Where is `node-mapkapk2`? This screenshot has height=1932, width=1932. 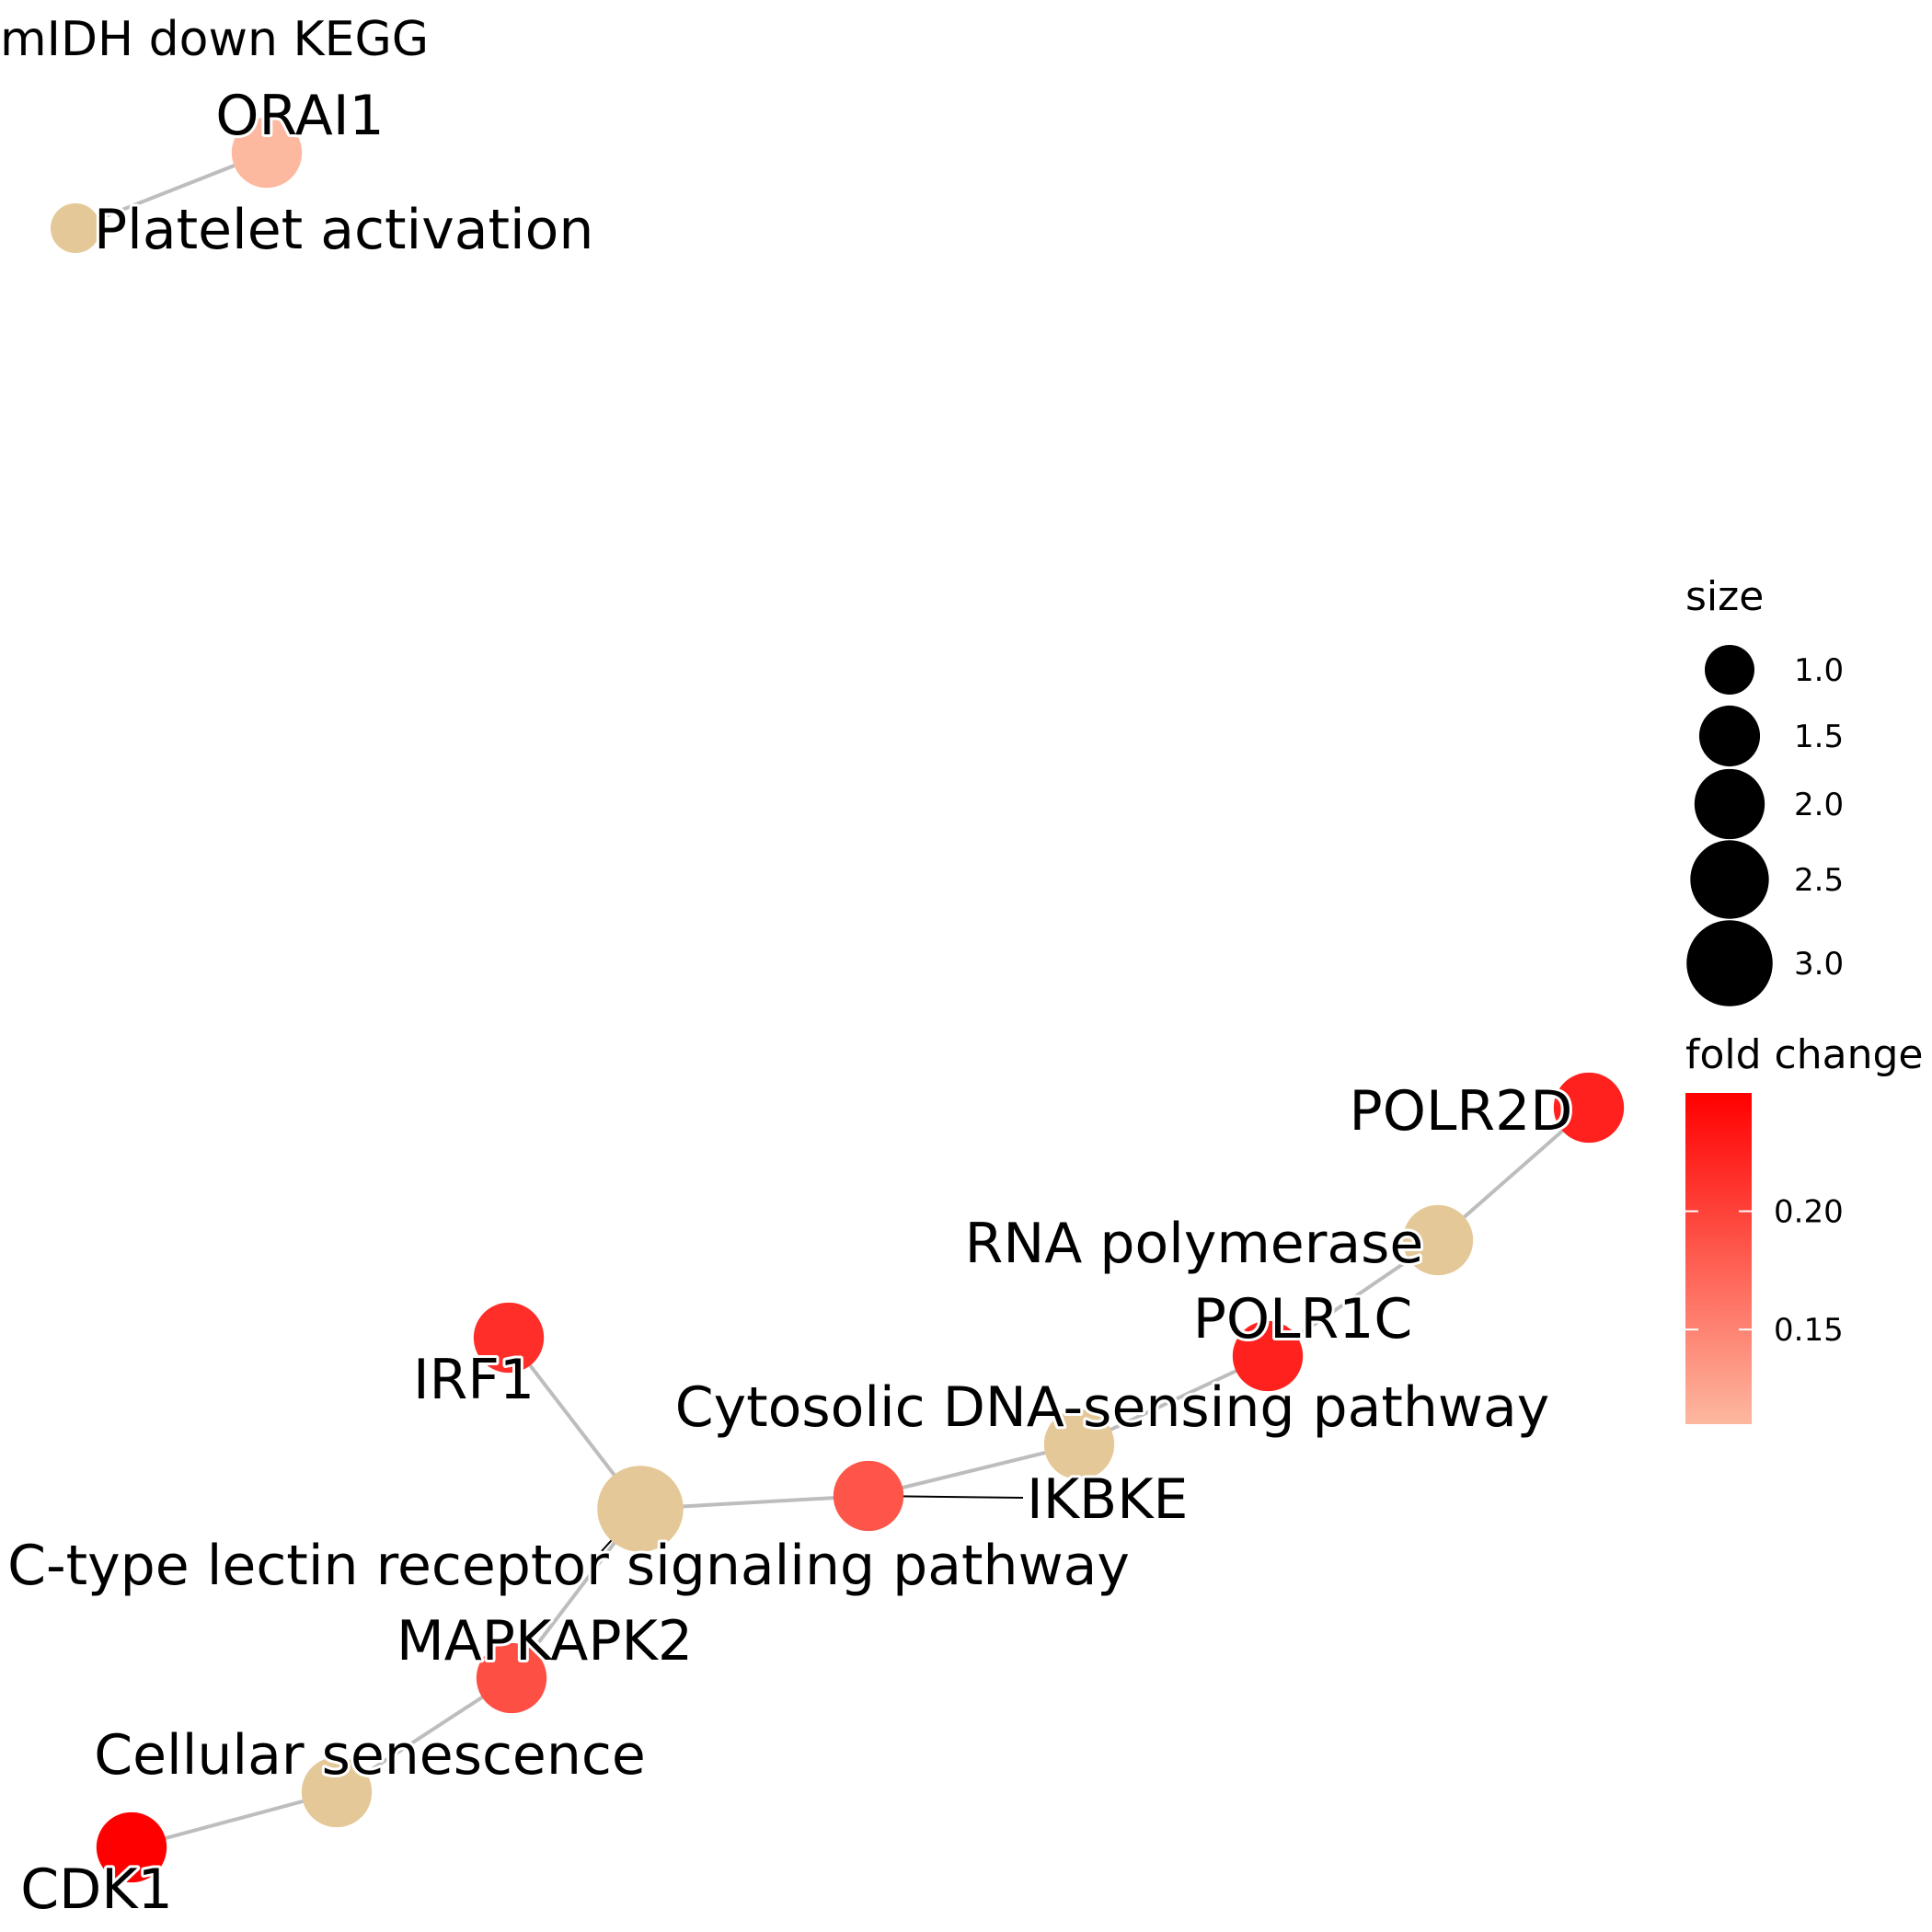
node-mapkapk2 is located at coordinates (511, 1678).